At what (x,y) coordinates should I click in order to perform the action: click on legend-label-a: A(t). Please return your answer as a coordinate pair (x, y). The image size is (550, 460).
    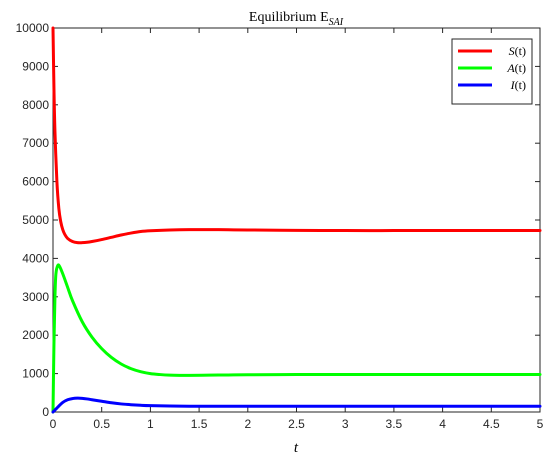
    Looking at the image, I should click on (516, 68).